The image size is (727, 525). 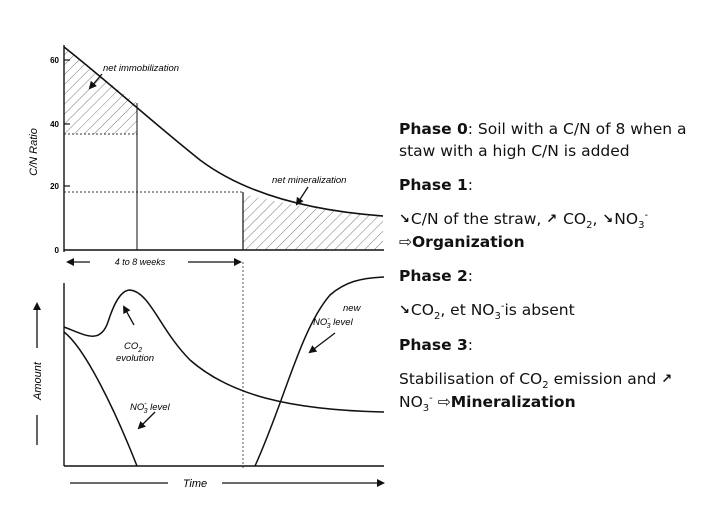 I want to click on y-tick-20: 20, so click(x=54, y=186).